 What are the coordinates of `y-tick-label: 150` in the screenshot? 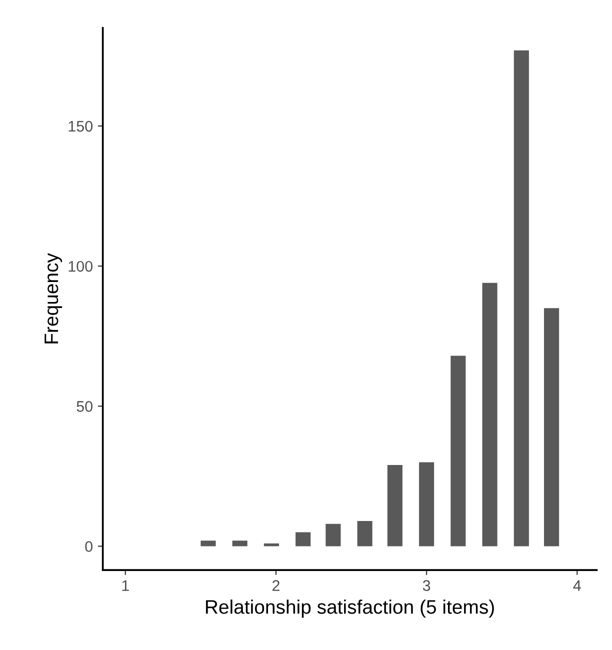 It's located at (80, 126).